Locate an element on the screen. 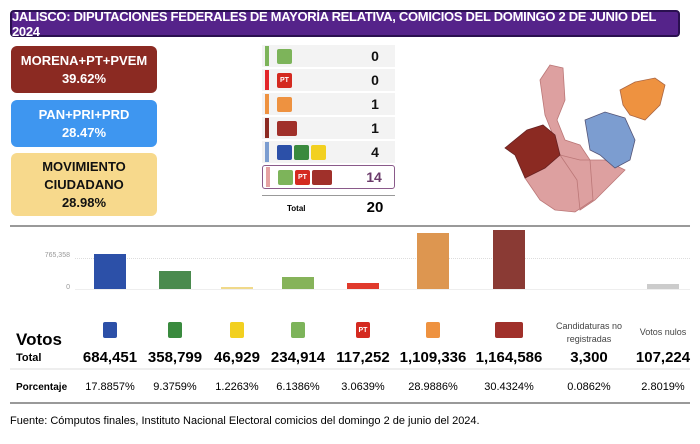 Image resolution: width=700 pixels, height=444 pixels. jalisco-map is located at coordinates (585, 138).